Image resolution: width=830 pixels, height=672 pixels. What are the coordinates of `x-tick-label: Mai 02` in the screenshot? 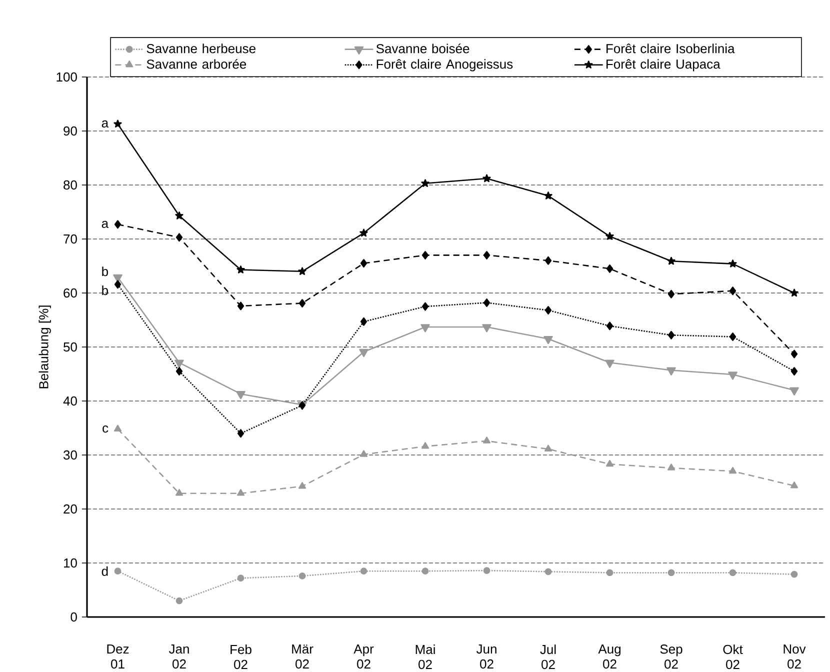 It's located at (425, 657).